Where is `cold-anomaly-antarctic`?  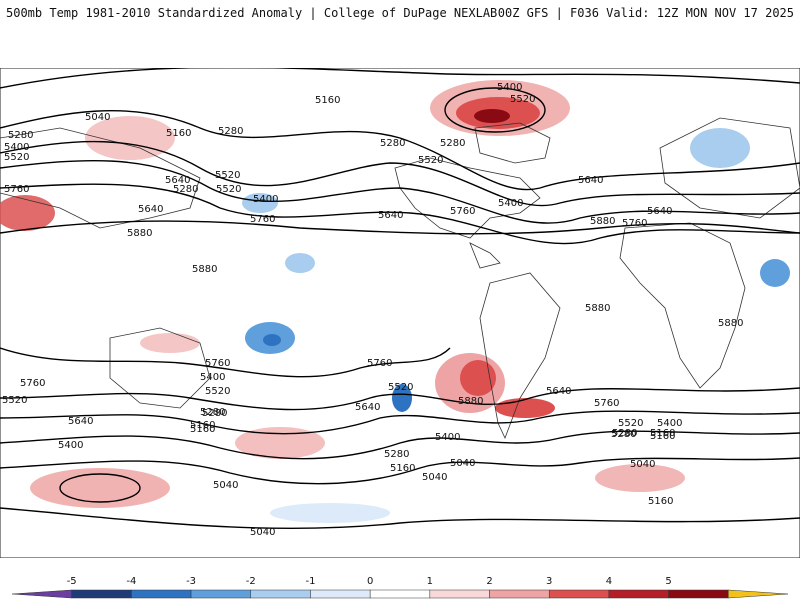
cold-anomaly-antarctic is located at coordinates (330, 513).